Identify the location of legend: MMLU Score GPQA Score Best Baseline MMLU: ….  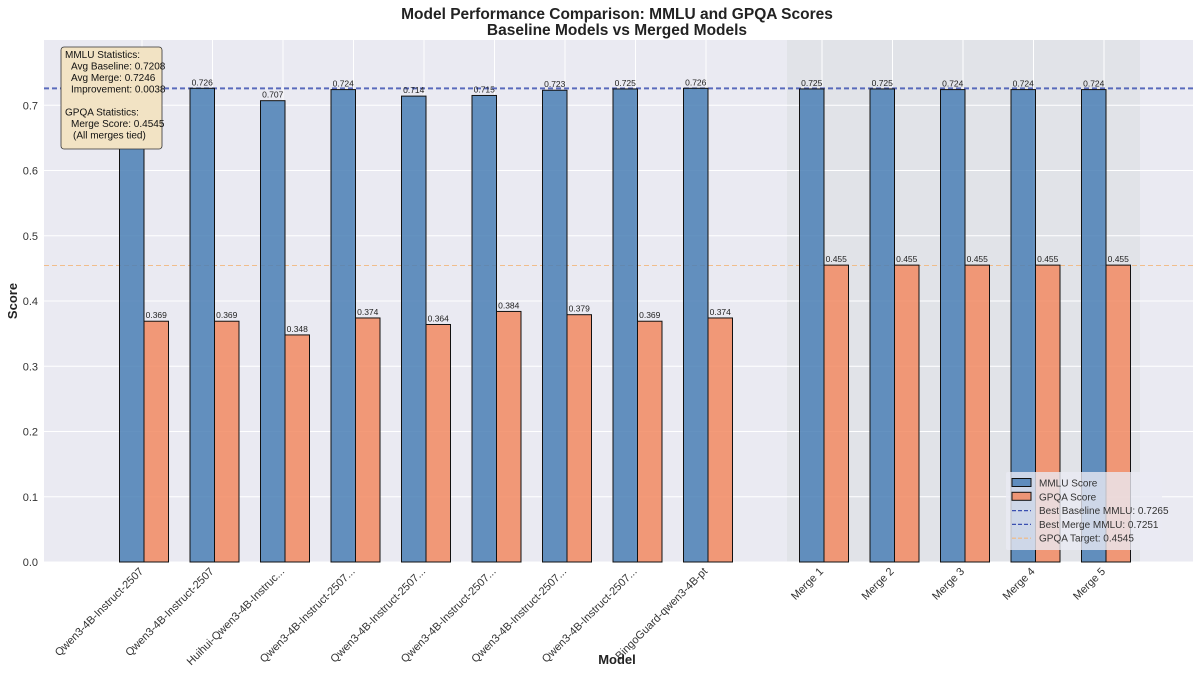
(1087, 511).